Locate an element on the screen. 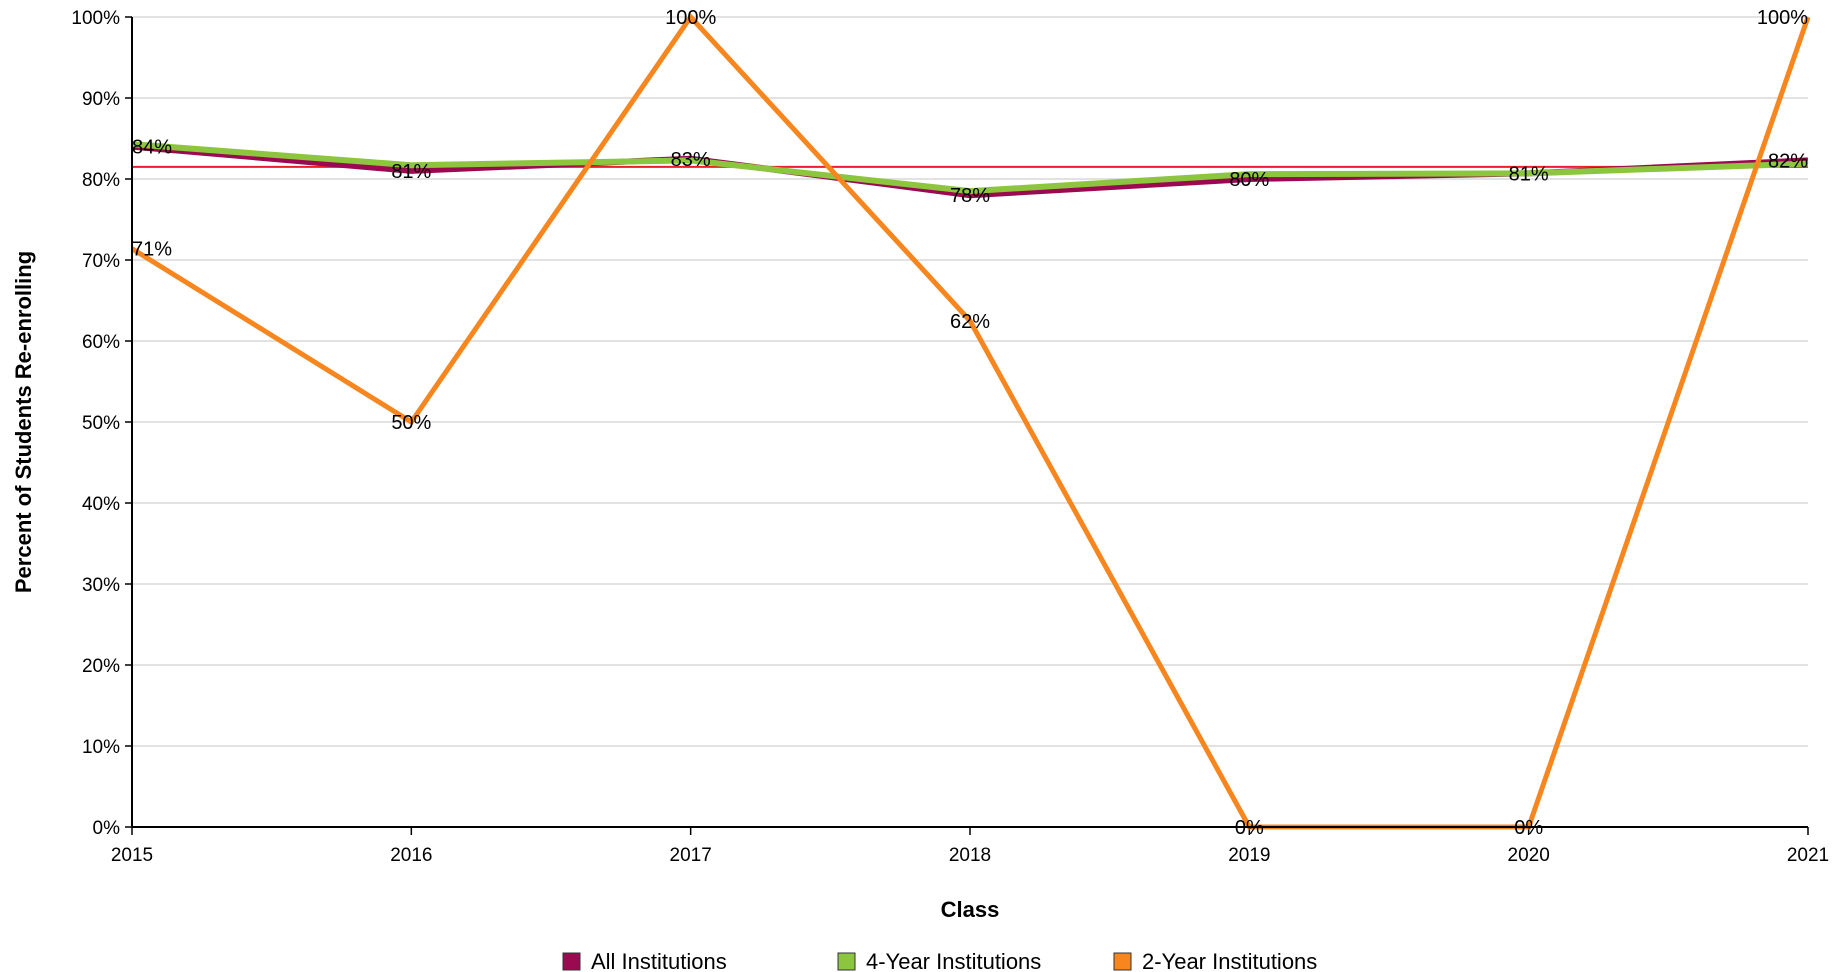 The width and height of the screenshot is (1839, 972). x-tick-label: 2015 is located at coordinates (132, 855).